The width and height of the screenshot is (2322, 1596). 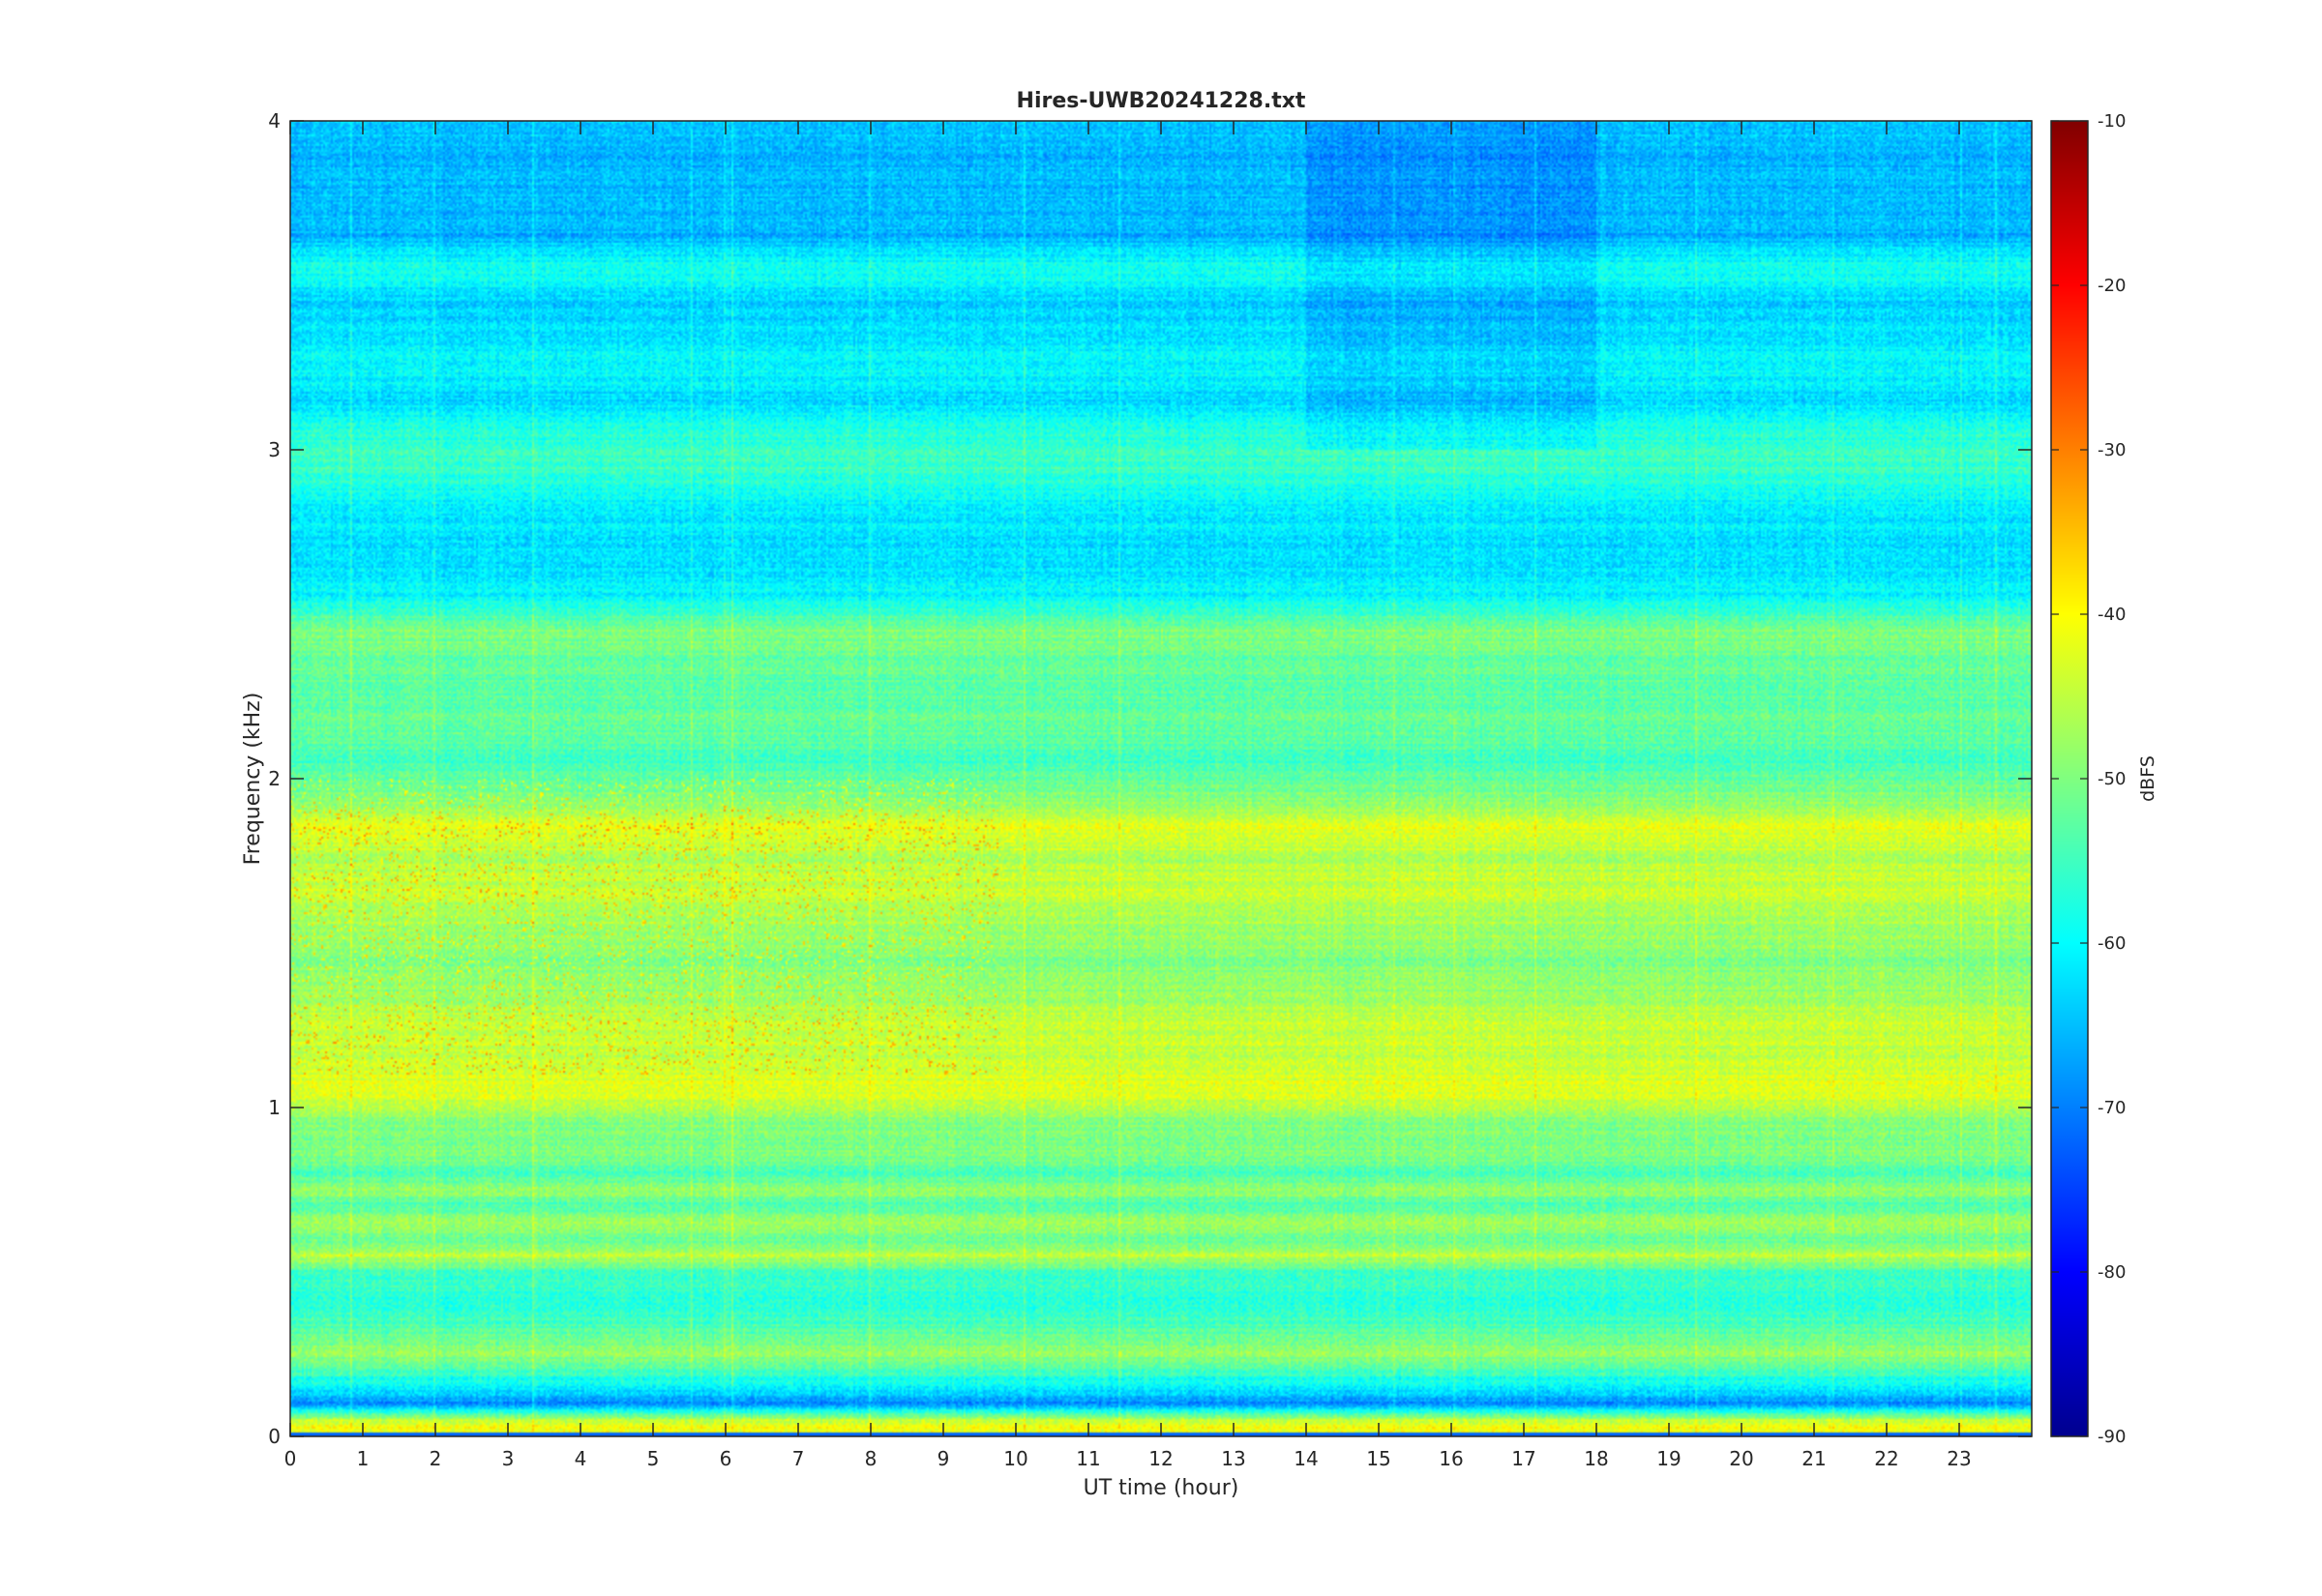 I want to click on x-axis-label: UT time (hour), so click(x=1161, y=1488).